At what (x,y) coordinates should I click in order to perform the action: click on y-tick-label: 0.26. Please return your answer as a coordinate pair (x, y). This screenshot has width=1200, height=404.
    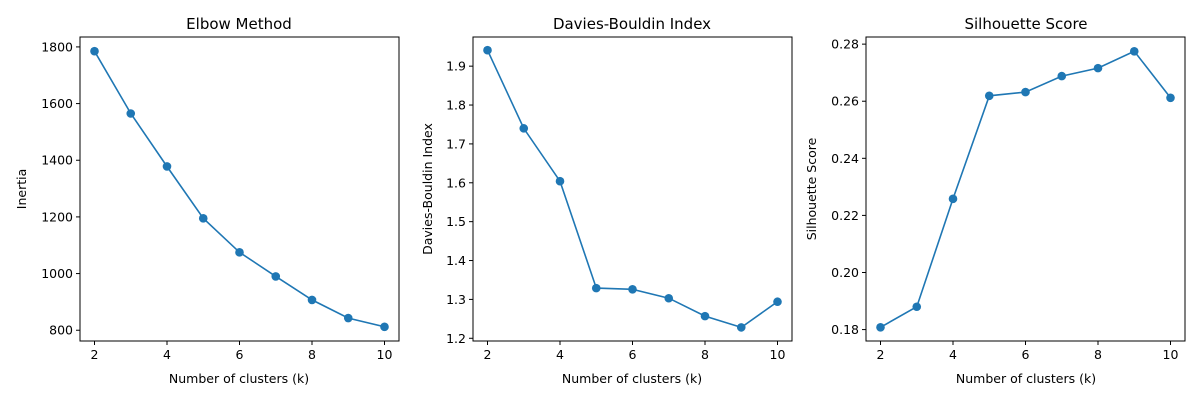
    Looking at the image, I should click on (845, 101).